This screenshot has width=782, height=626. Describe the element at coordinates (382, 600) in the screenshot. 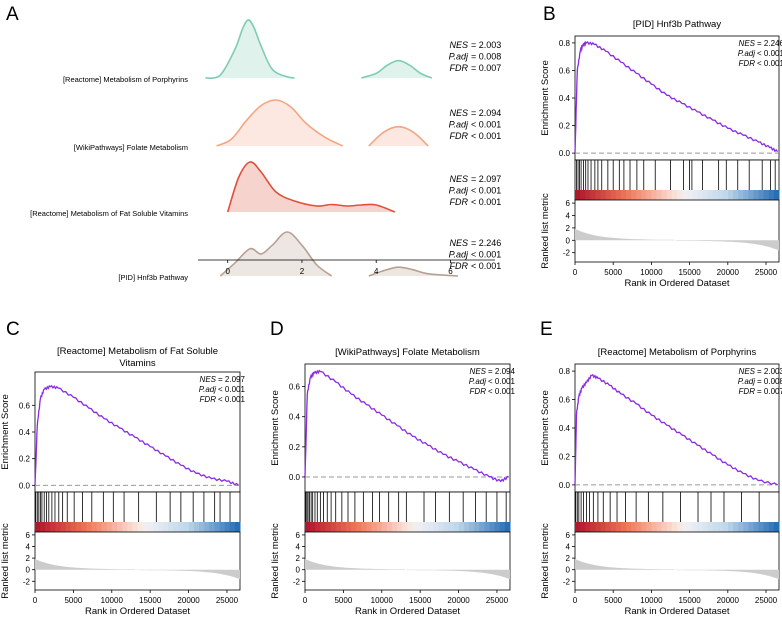

I see `rank-x-tick-label: 10000` at that location.